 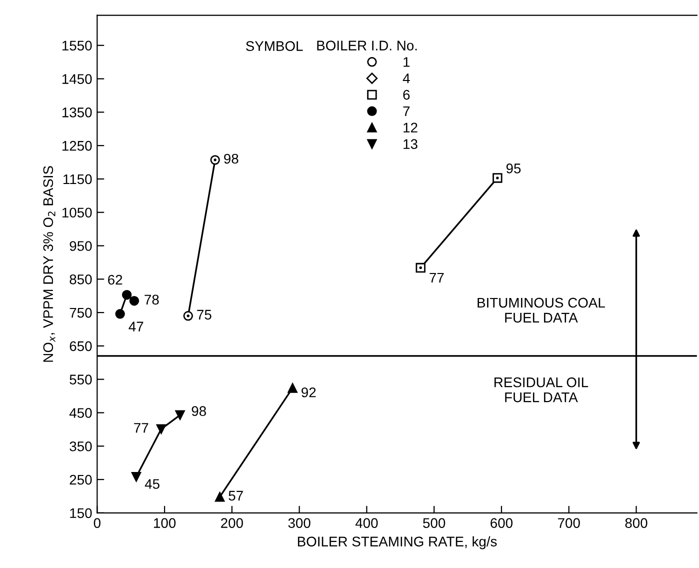 I want to click on y-tick-label: 150, so click(x=81, y=513).